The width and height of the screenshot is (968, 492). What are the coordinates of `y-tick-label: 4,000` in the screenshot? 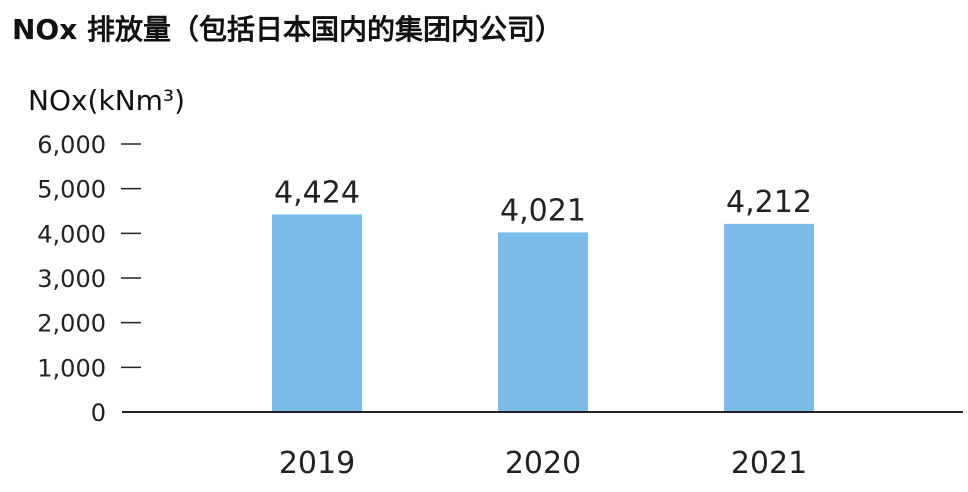 It's located at (71, 234).